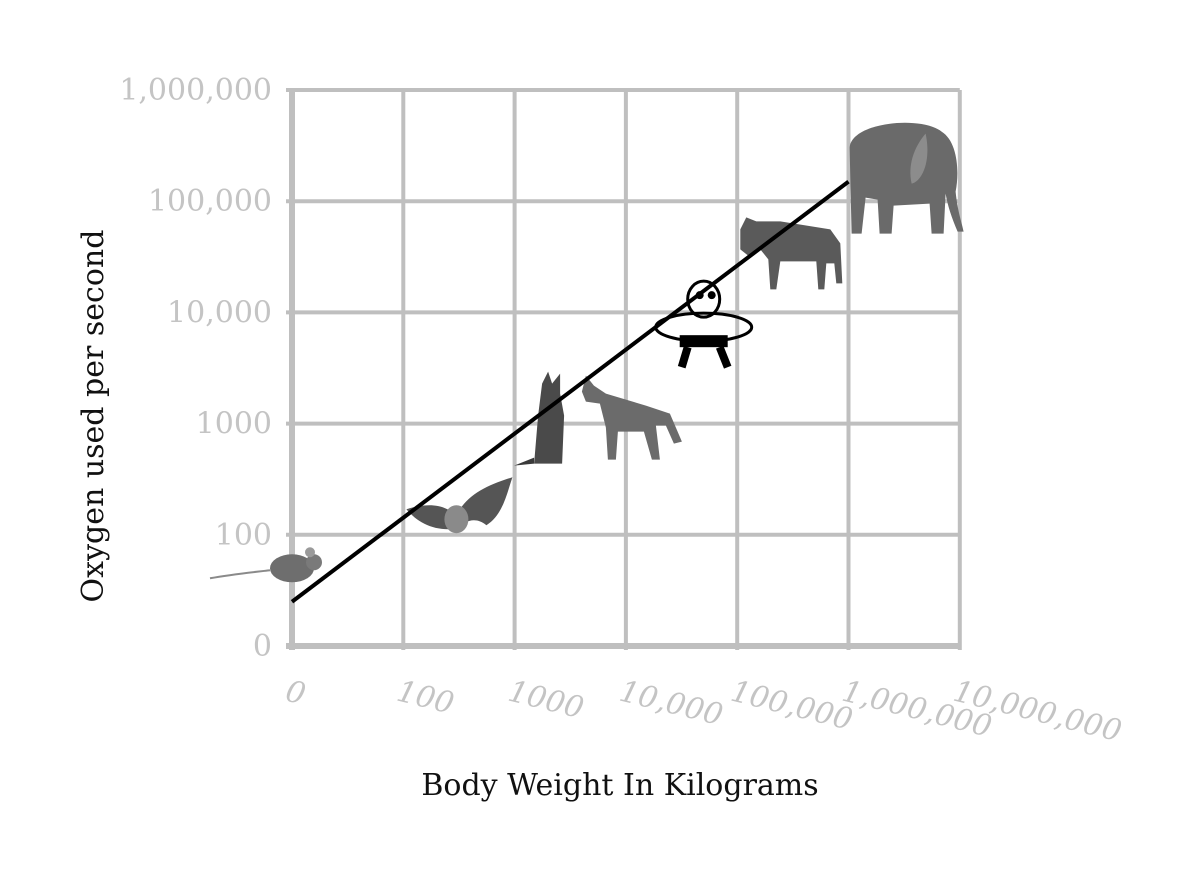 The image size is (1200, 873). I want to click on cartoon-person-icon, so click(704, 324).